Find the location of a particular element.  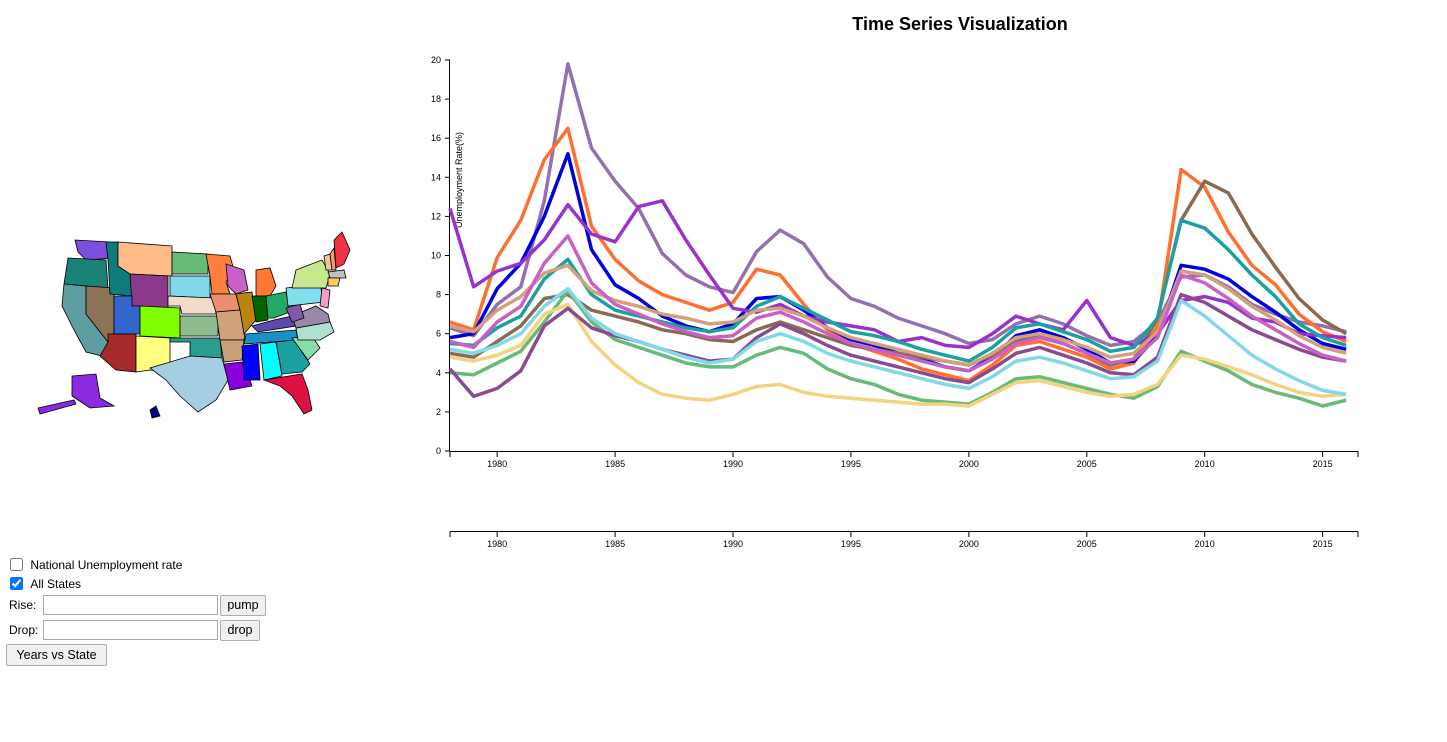

state-co is located at coordinates (160, 322).